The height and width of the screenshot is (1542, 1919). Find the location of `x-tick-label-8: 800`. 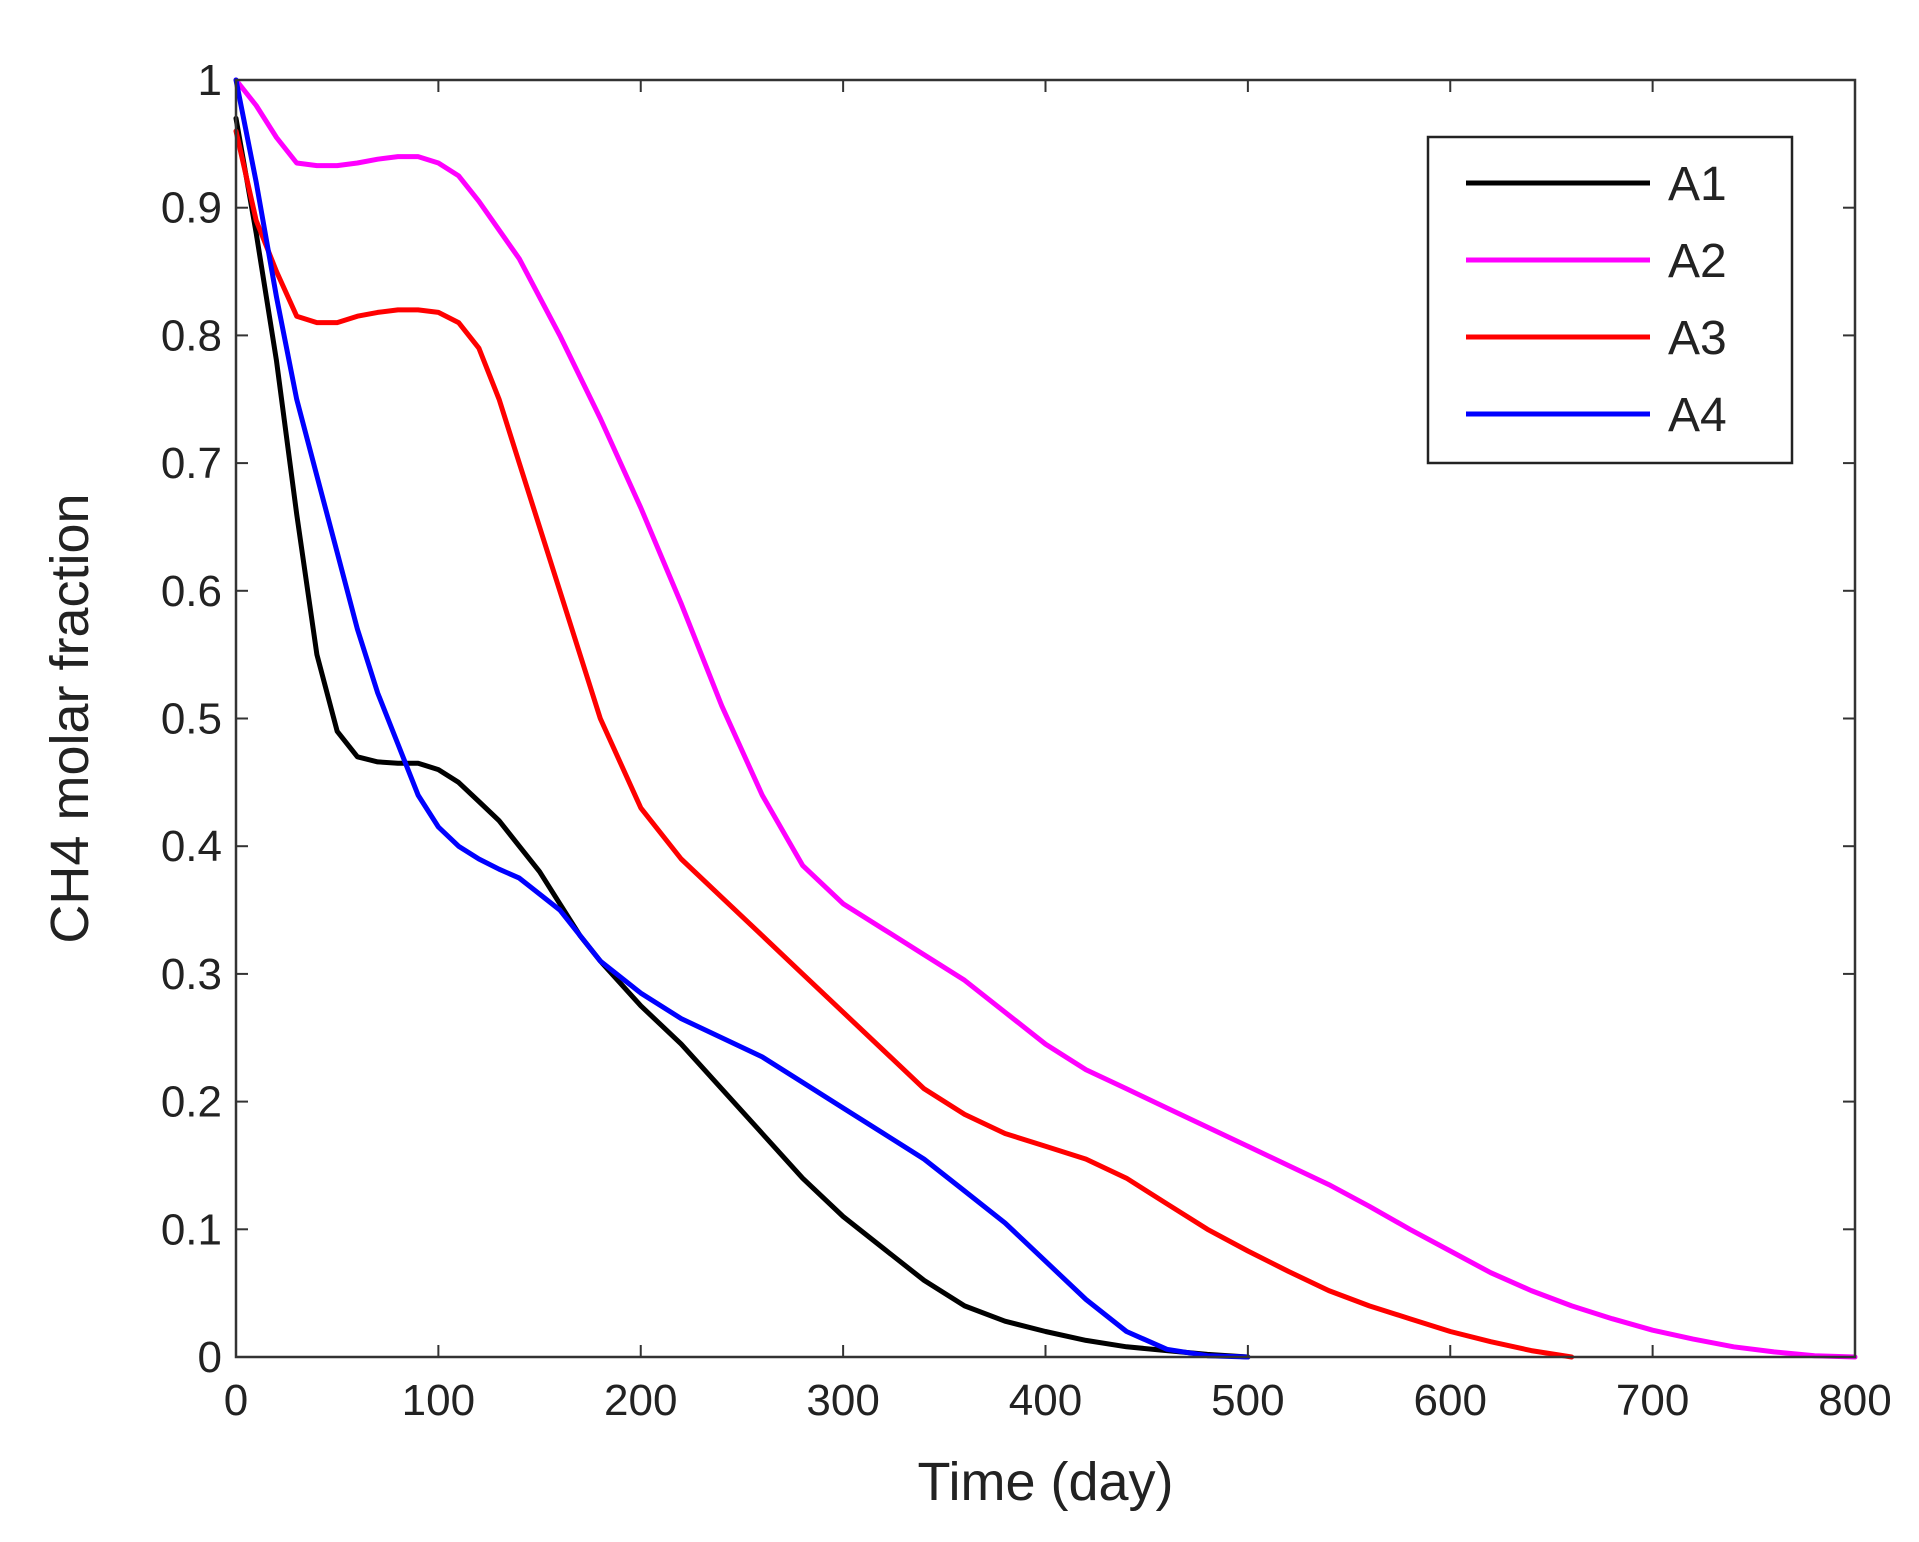

x-tick-label-8: 800 is located at coordinates (1854, 1400).